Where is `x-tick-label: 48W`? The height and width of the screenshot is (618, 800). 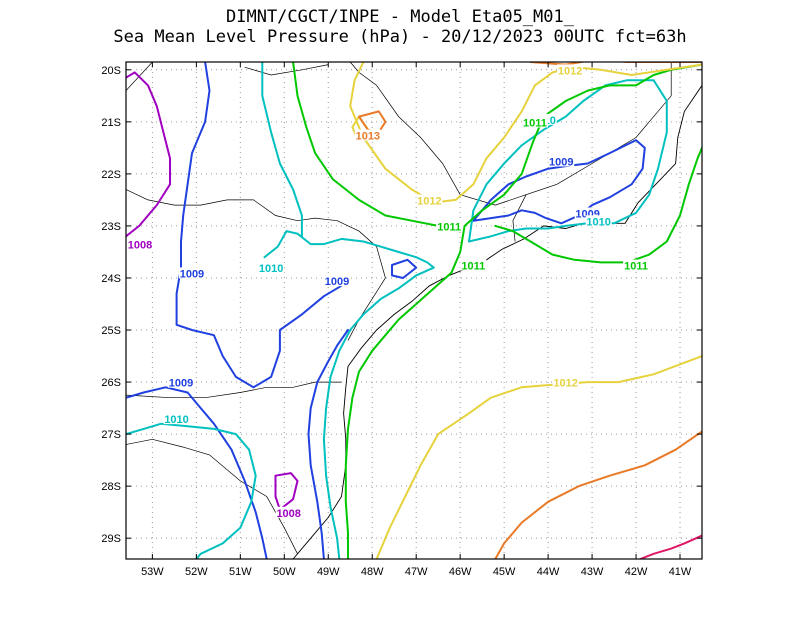 x-tick-label: 48W is located at coordinates (372, 572).